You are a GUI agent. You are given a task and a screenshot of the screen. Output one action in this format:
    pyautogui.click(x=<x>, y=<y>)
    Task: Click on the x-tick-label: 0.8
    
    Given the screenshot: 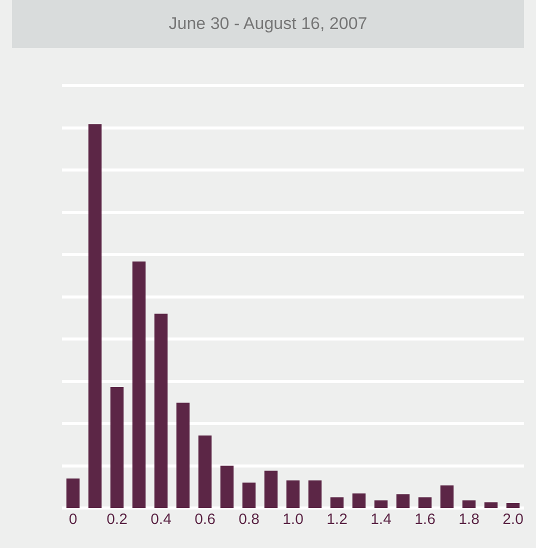 What is the action you would take?
    pyautogui.click(x=249, y=519)
    